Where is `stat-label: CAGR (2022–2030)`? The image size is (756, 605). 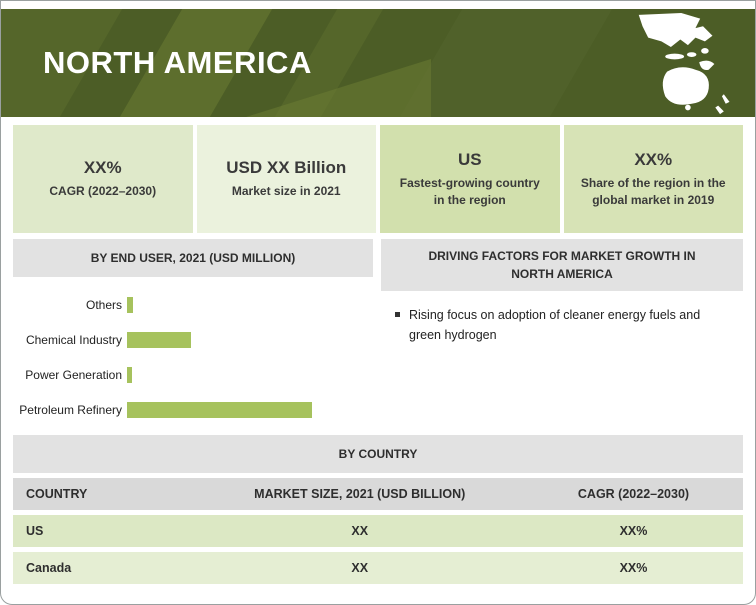 stat-label: CAGR (2022–2030) is located at coordinates (103, 191).